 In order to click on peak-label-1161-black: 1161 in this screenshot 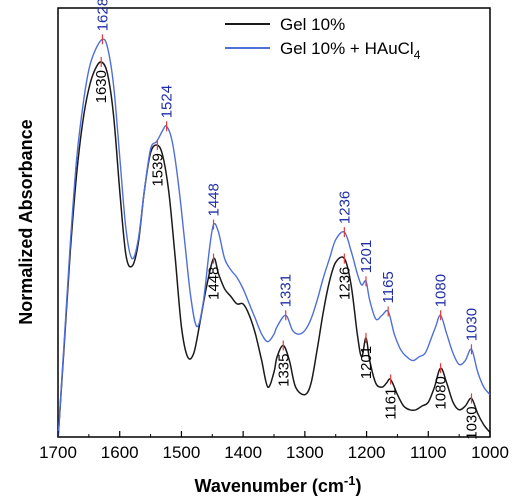, I will do `click(391, 404)`.